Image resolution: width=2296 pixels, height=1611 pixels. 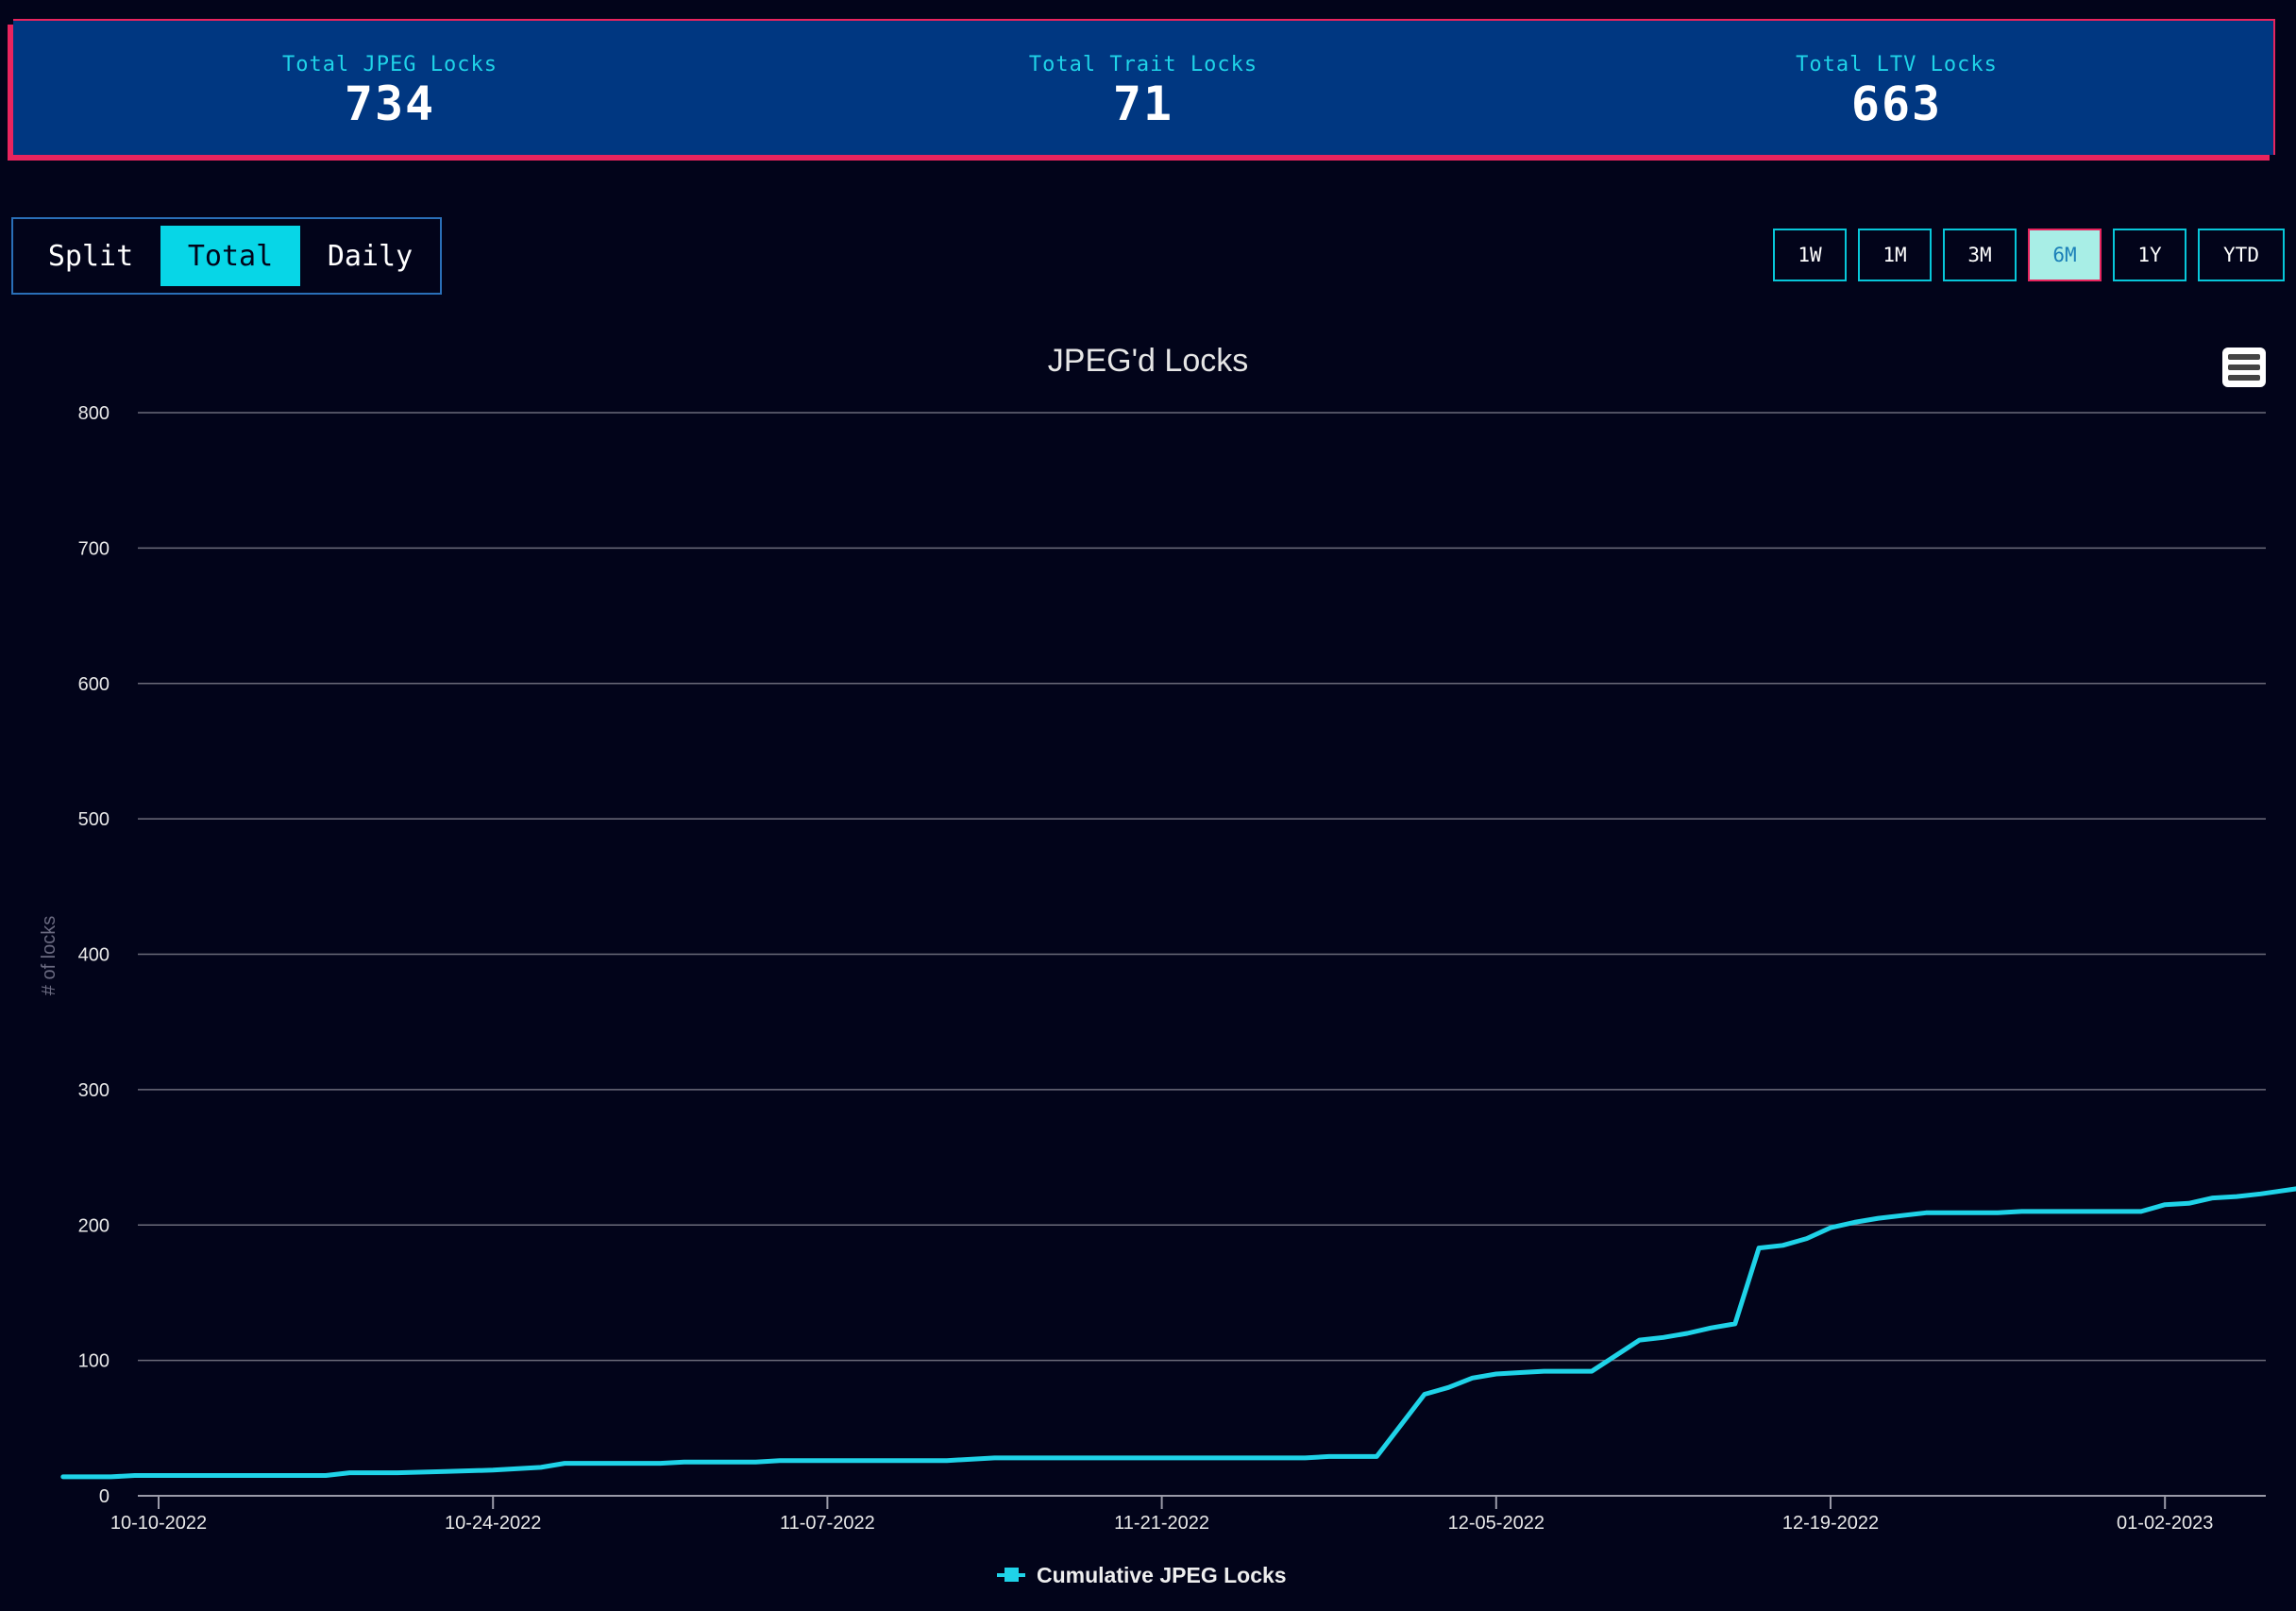 I want to click on x-tick-label: 12-05-2022, so click(x=1496, y=1524).